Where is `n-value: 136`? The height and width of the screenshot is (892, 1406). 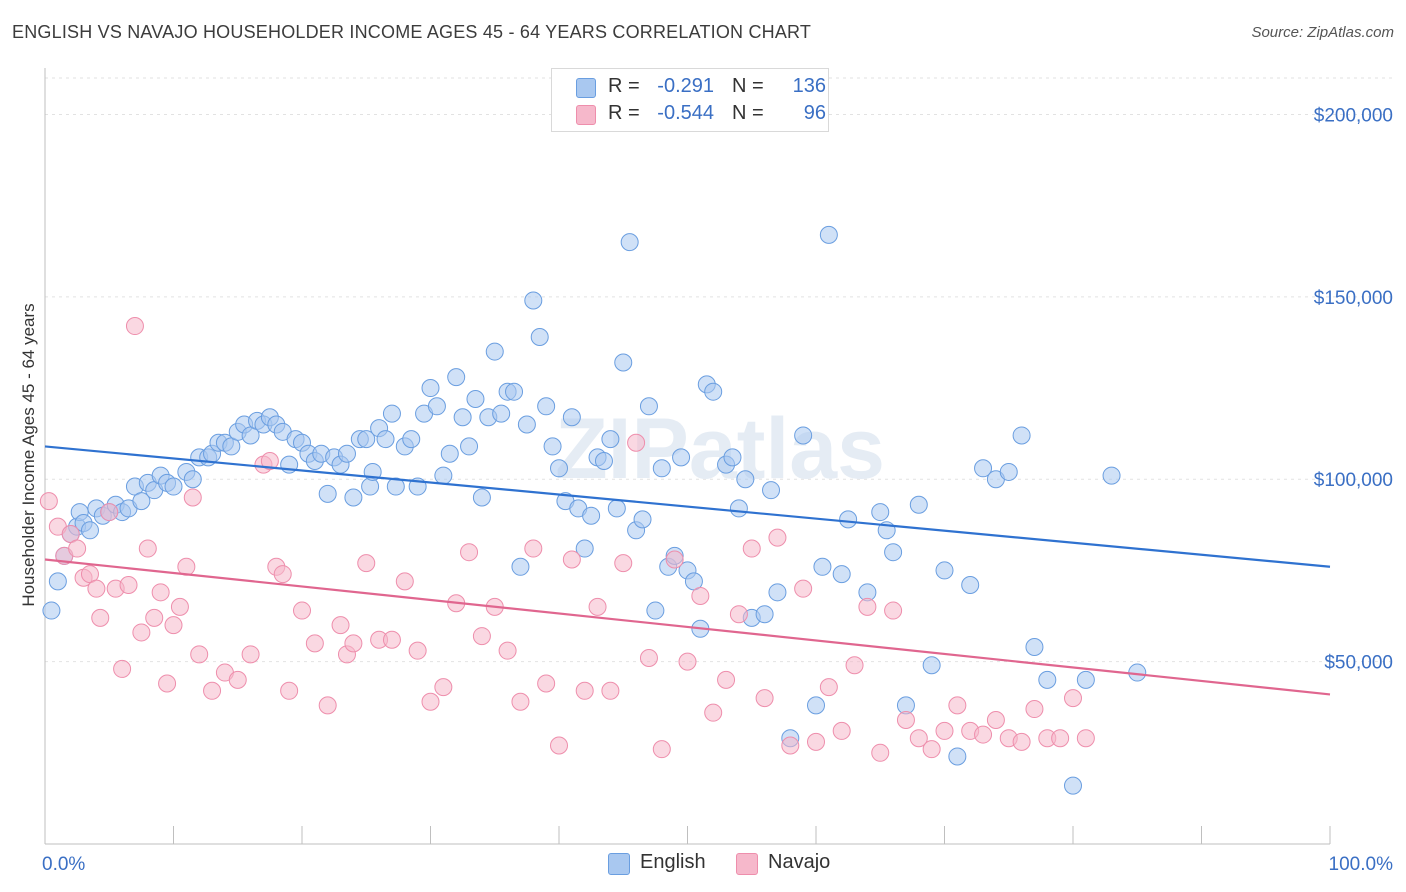
n-value: 136 is located at coordinates (809, 86).